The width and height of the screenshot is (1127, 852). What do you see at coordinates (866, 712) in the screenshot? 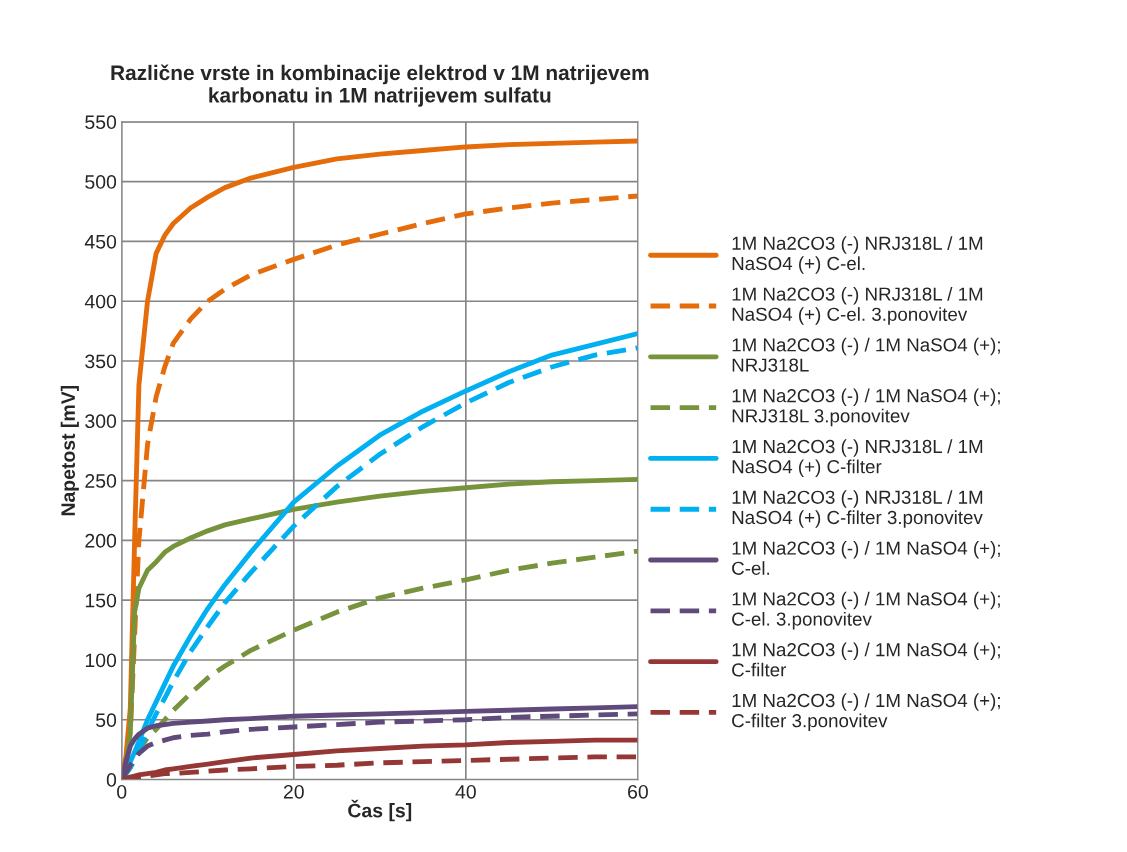
I see `legend-label: 1M Na2CO3 (-) / 1M NaSO4 (+); C-filter 3.ponovitev` at bounding box center [866, 712].